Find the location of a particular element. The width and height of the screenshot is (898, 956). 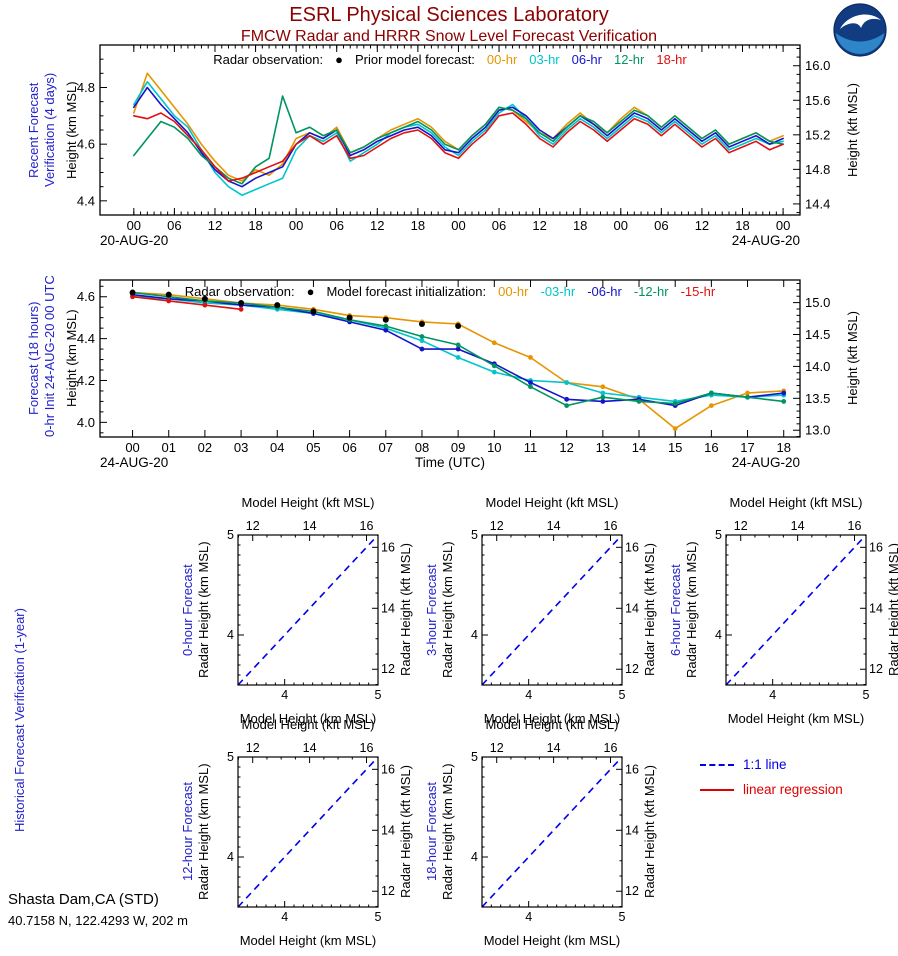

scatter-legend-label: 1:1 line is located at coordinates (765, 764).